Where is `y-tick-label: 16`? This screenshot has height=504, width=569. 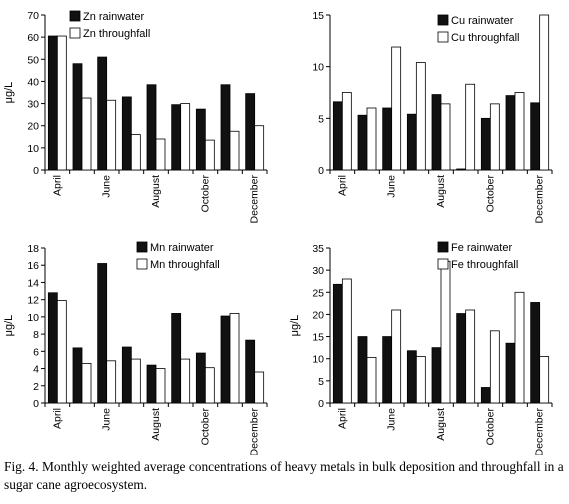 y-tick-label: 16 is located at coordinates (33, 266).